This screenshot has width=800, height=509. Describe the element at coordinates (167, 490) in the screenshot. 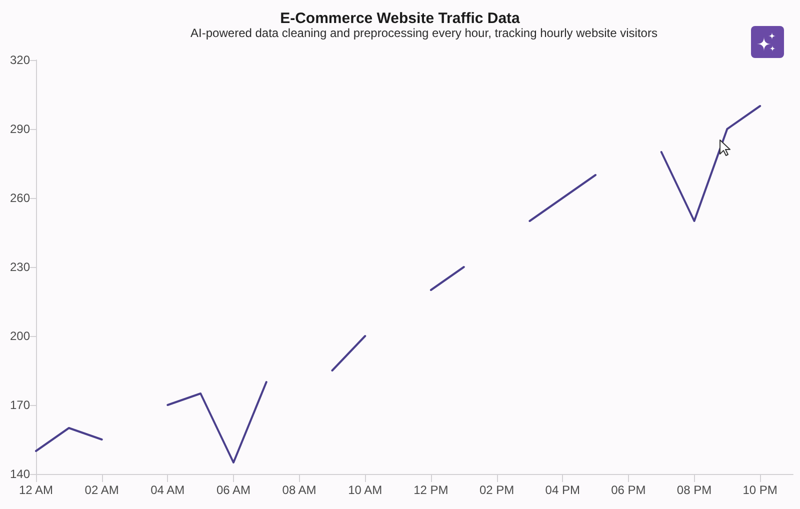

I see `x-tick-label: 04 AM` at that location.